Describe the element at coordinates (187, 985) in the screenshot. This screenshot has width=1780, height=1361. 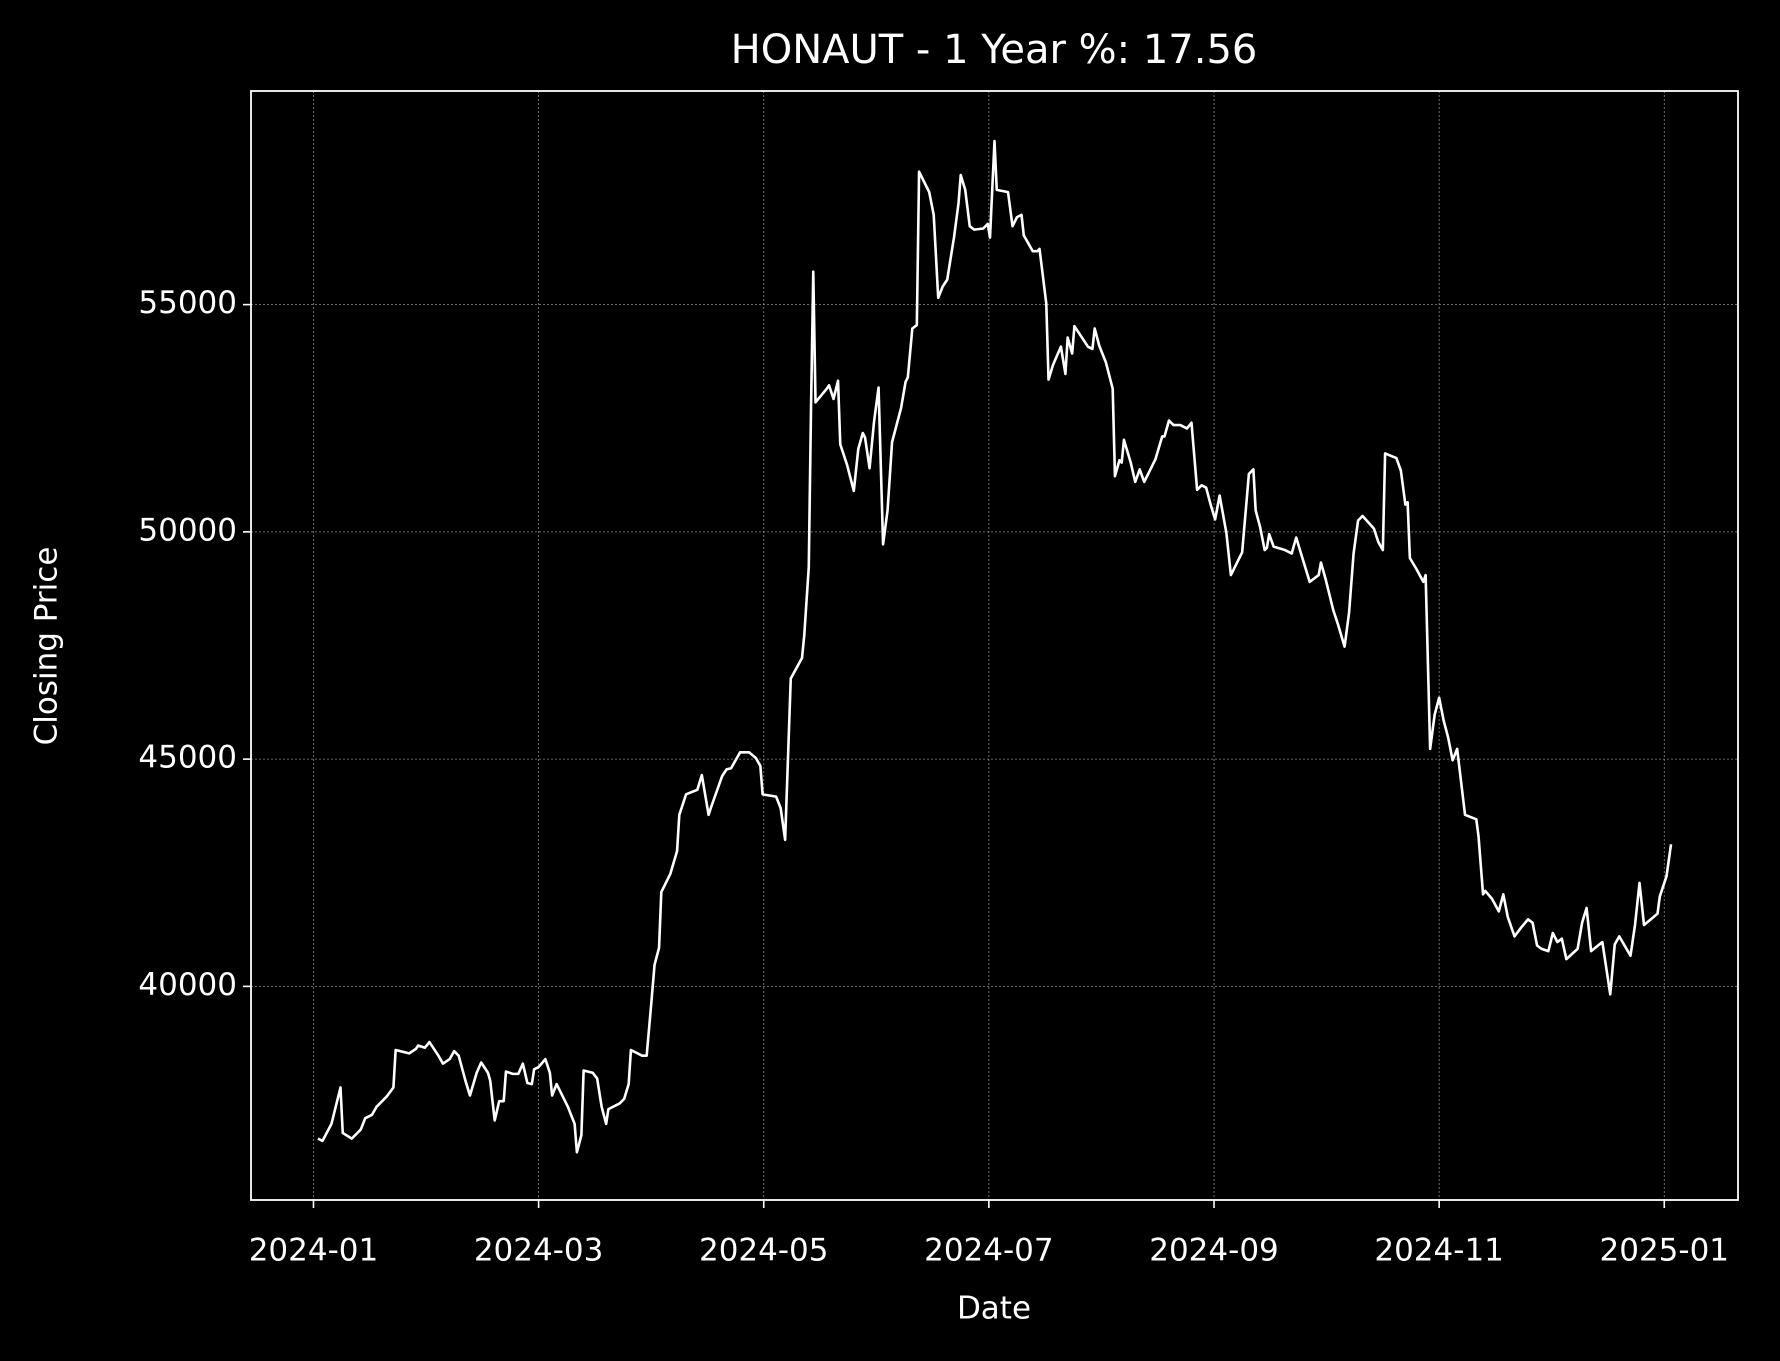
I see `y-tick-label: 40000` at that location.